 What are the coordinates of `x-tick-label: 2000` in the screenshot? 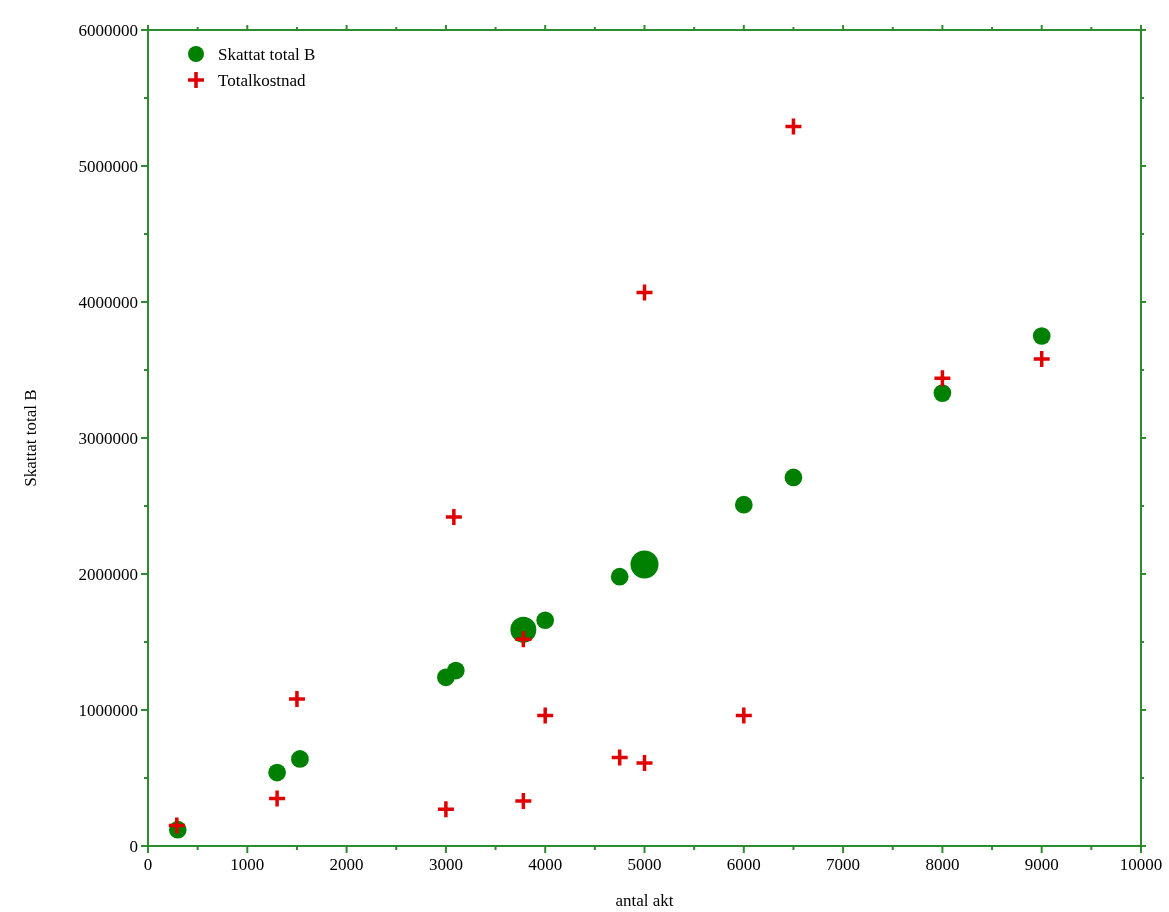 It's located at (346, 864).